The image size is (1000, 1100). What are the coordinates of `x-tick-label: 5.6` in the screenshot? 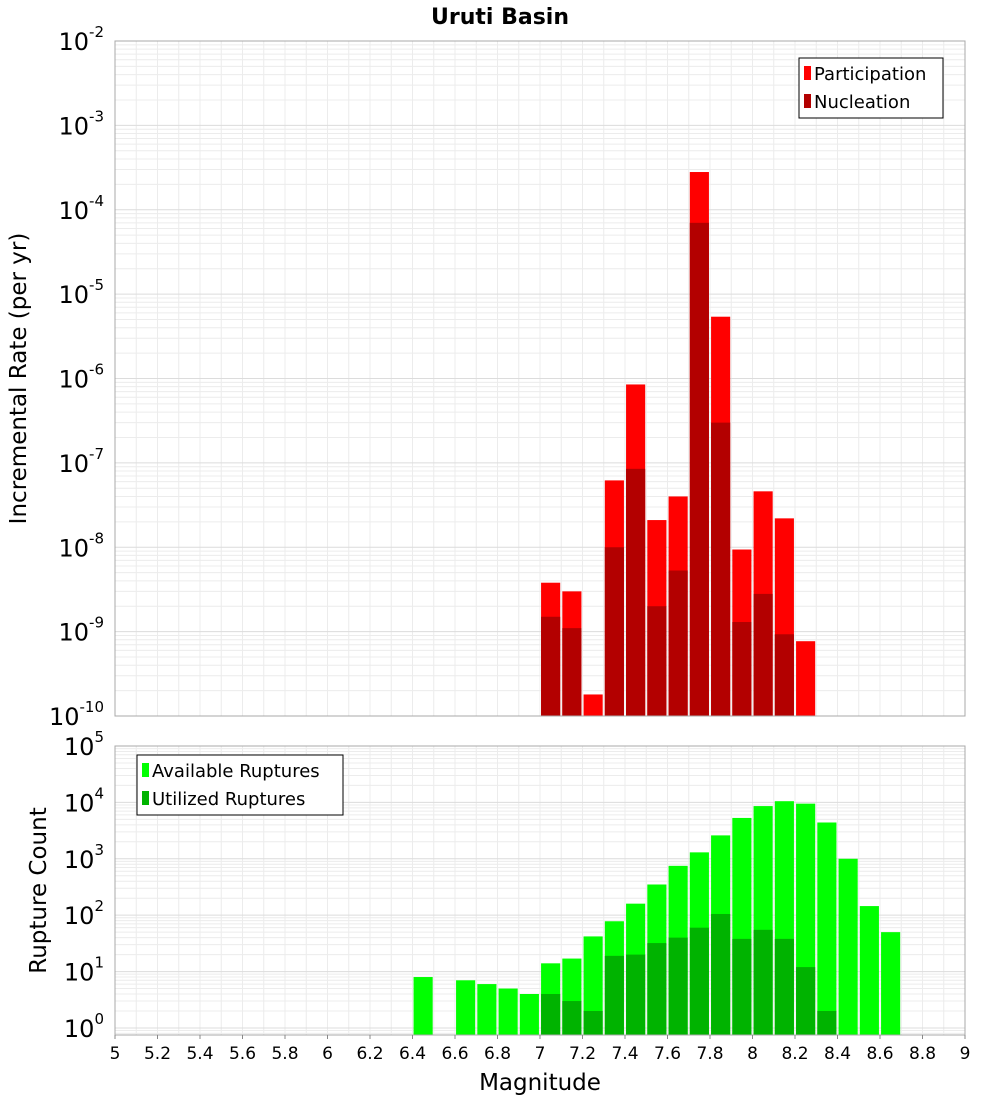 It's located at (242, 1054).